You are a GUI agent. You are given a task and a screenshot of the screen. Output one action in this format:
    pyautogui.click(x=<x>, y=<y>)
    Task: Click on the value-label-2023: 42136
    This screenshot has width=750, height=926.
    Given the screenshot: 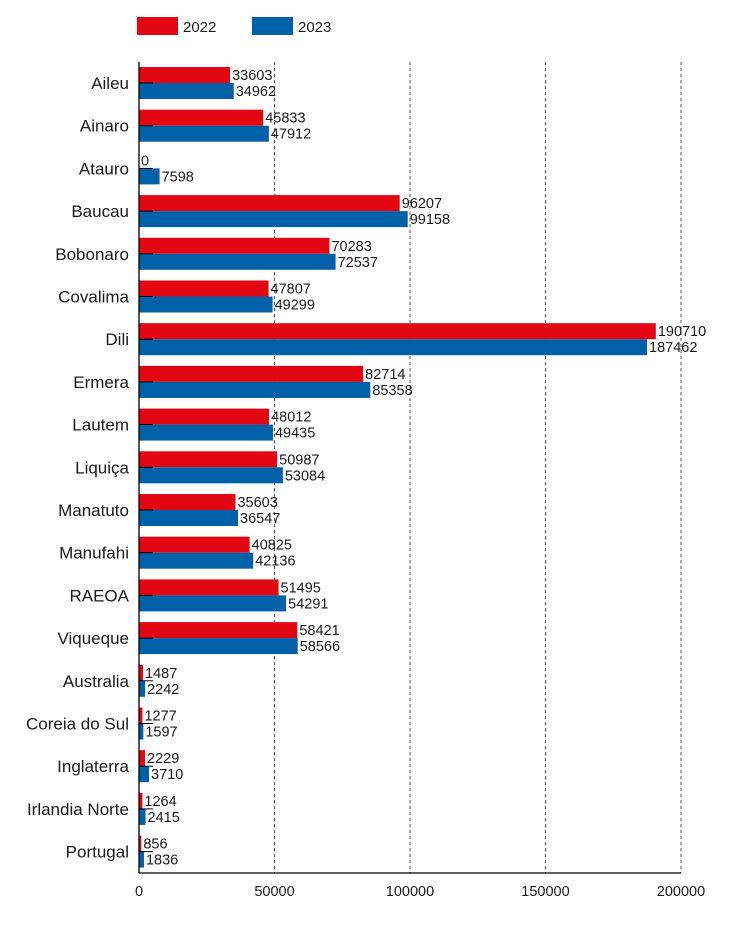 What is the action you would take?
    pyautogui.click(x=275, y=562)
    